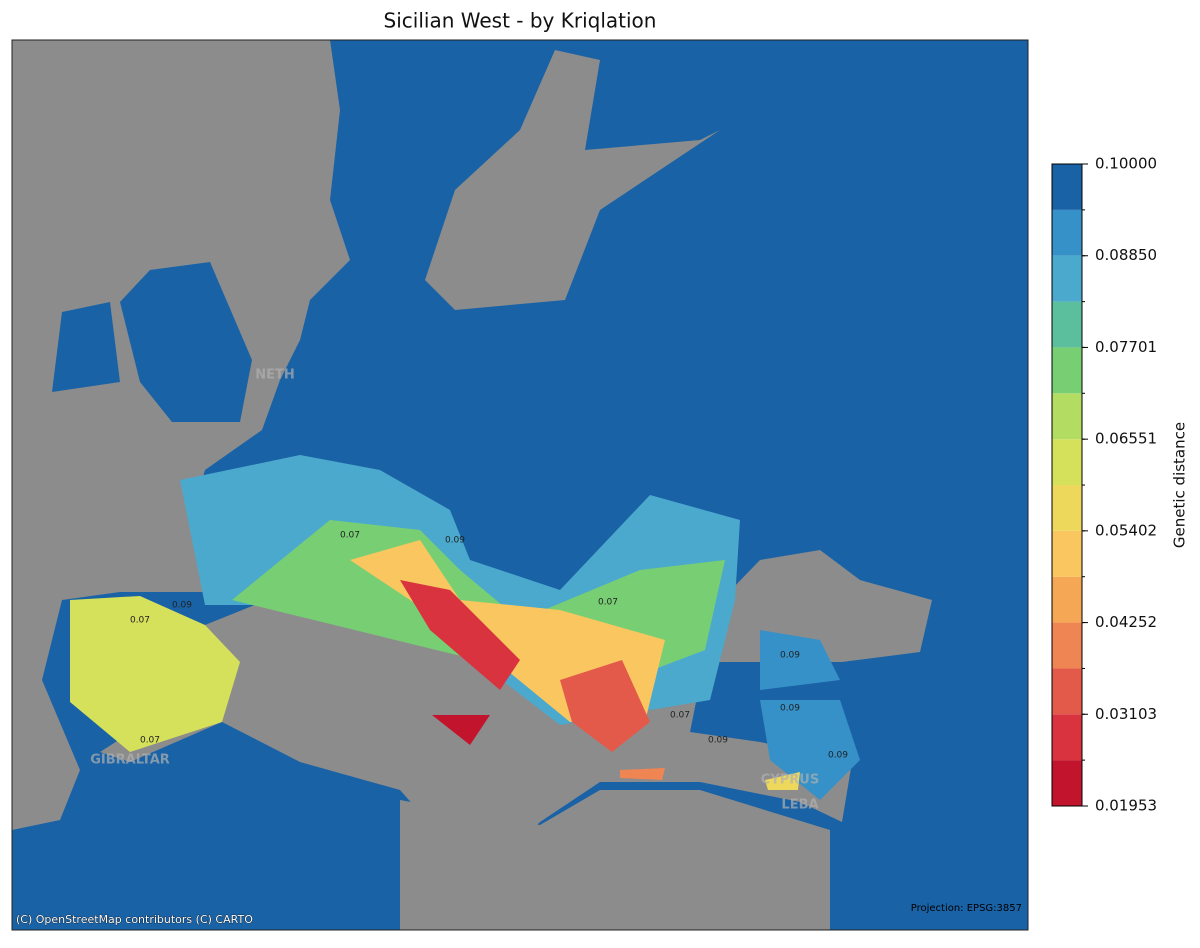  I want to click on map-title: Sicilian West - by Kriqlation, so click(520, 21).